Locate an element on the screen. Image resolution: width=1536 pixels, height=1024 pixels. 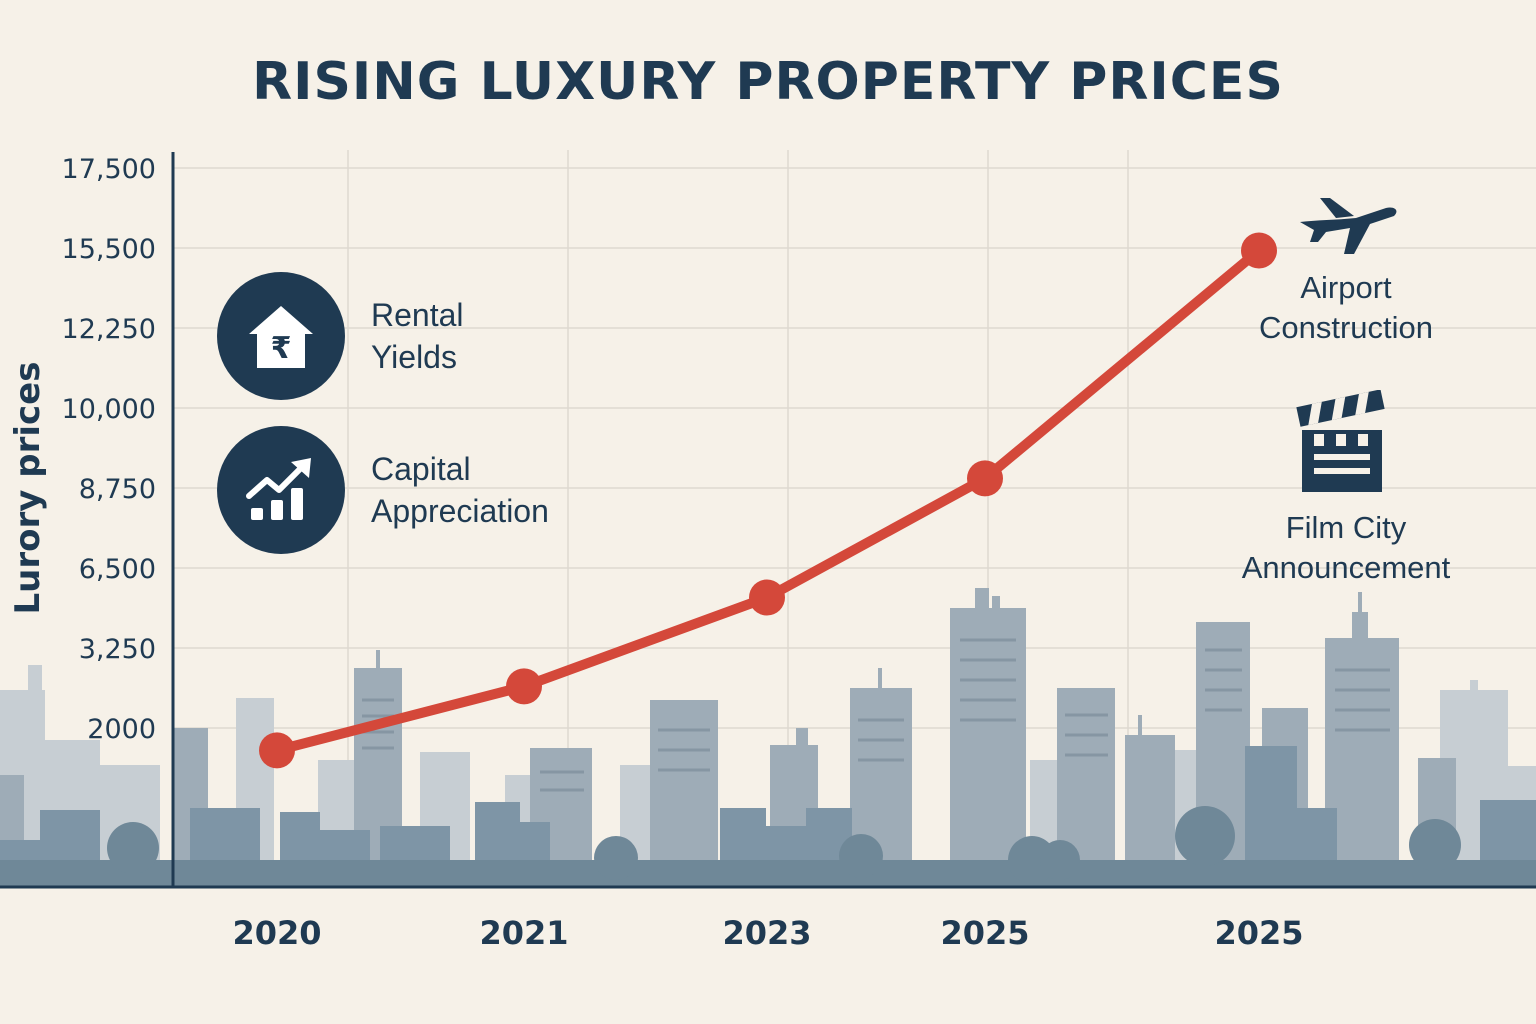
x-tick-label: 2023 is located at coordinates (766, 933).